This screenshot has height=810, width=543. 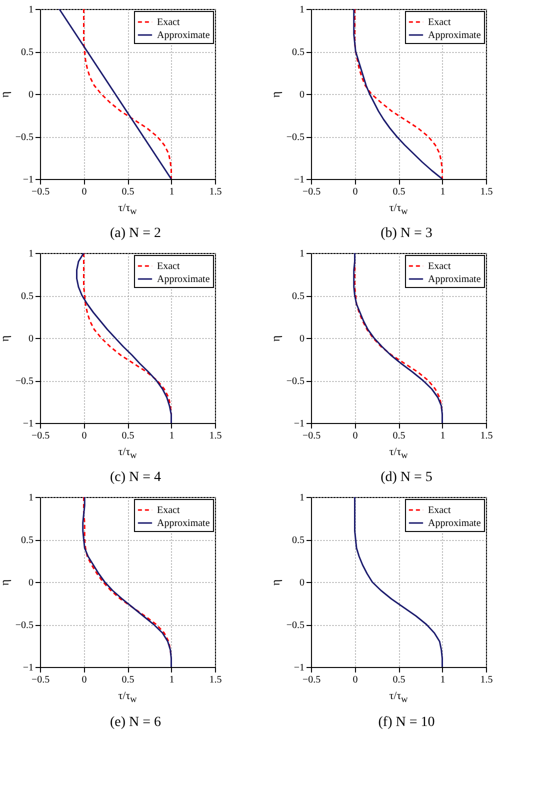 What do you see at coordinates (407, 478) in the screenshot?
I see `text: (d) N = 5` at bounding box center [407, 478].